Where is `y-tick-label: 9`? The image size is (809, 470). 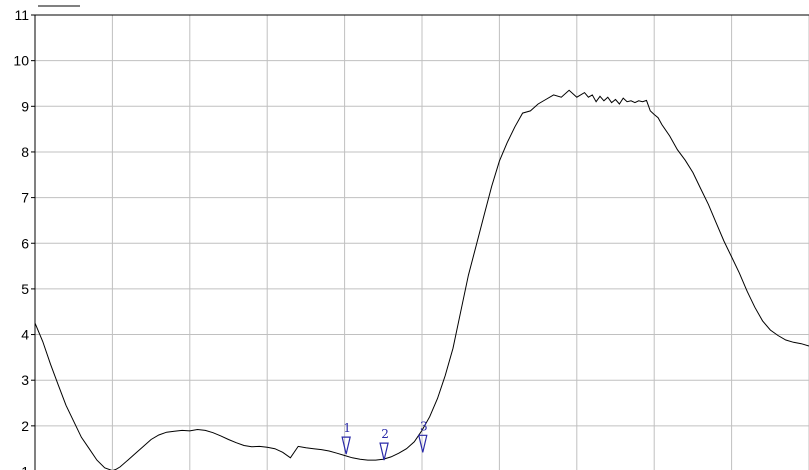
y-tick-label: 9 is located at coordinates (25, 106).